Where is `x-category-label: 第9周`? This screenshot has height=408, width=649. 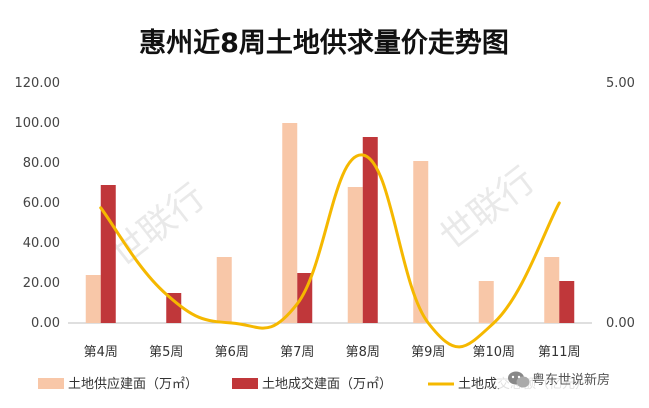 x-category-label: 第9周 is located at coordinates (428, 352).